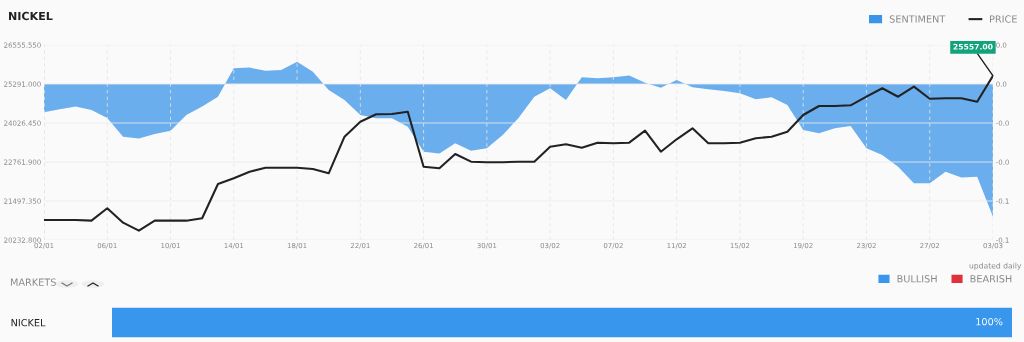 Image resolution: width=1024 pixels, height=342 pixels. What do you see at coordinates (33, 282) in the screenshot?
I see `text: MARKETS` at bounding box center [33, 282].